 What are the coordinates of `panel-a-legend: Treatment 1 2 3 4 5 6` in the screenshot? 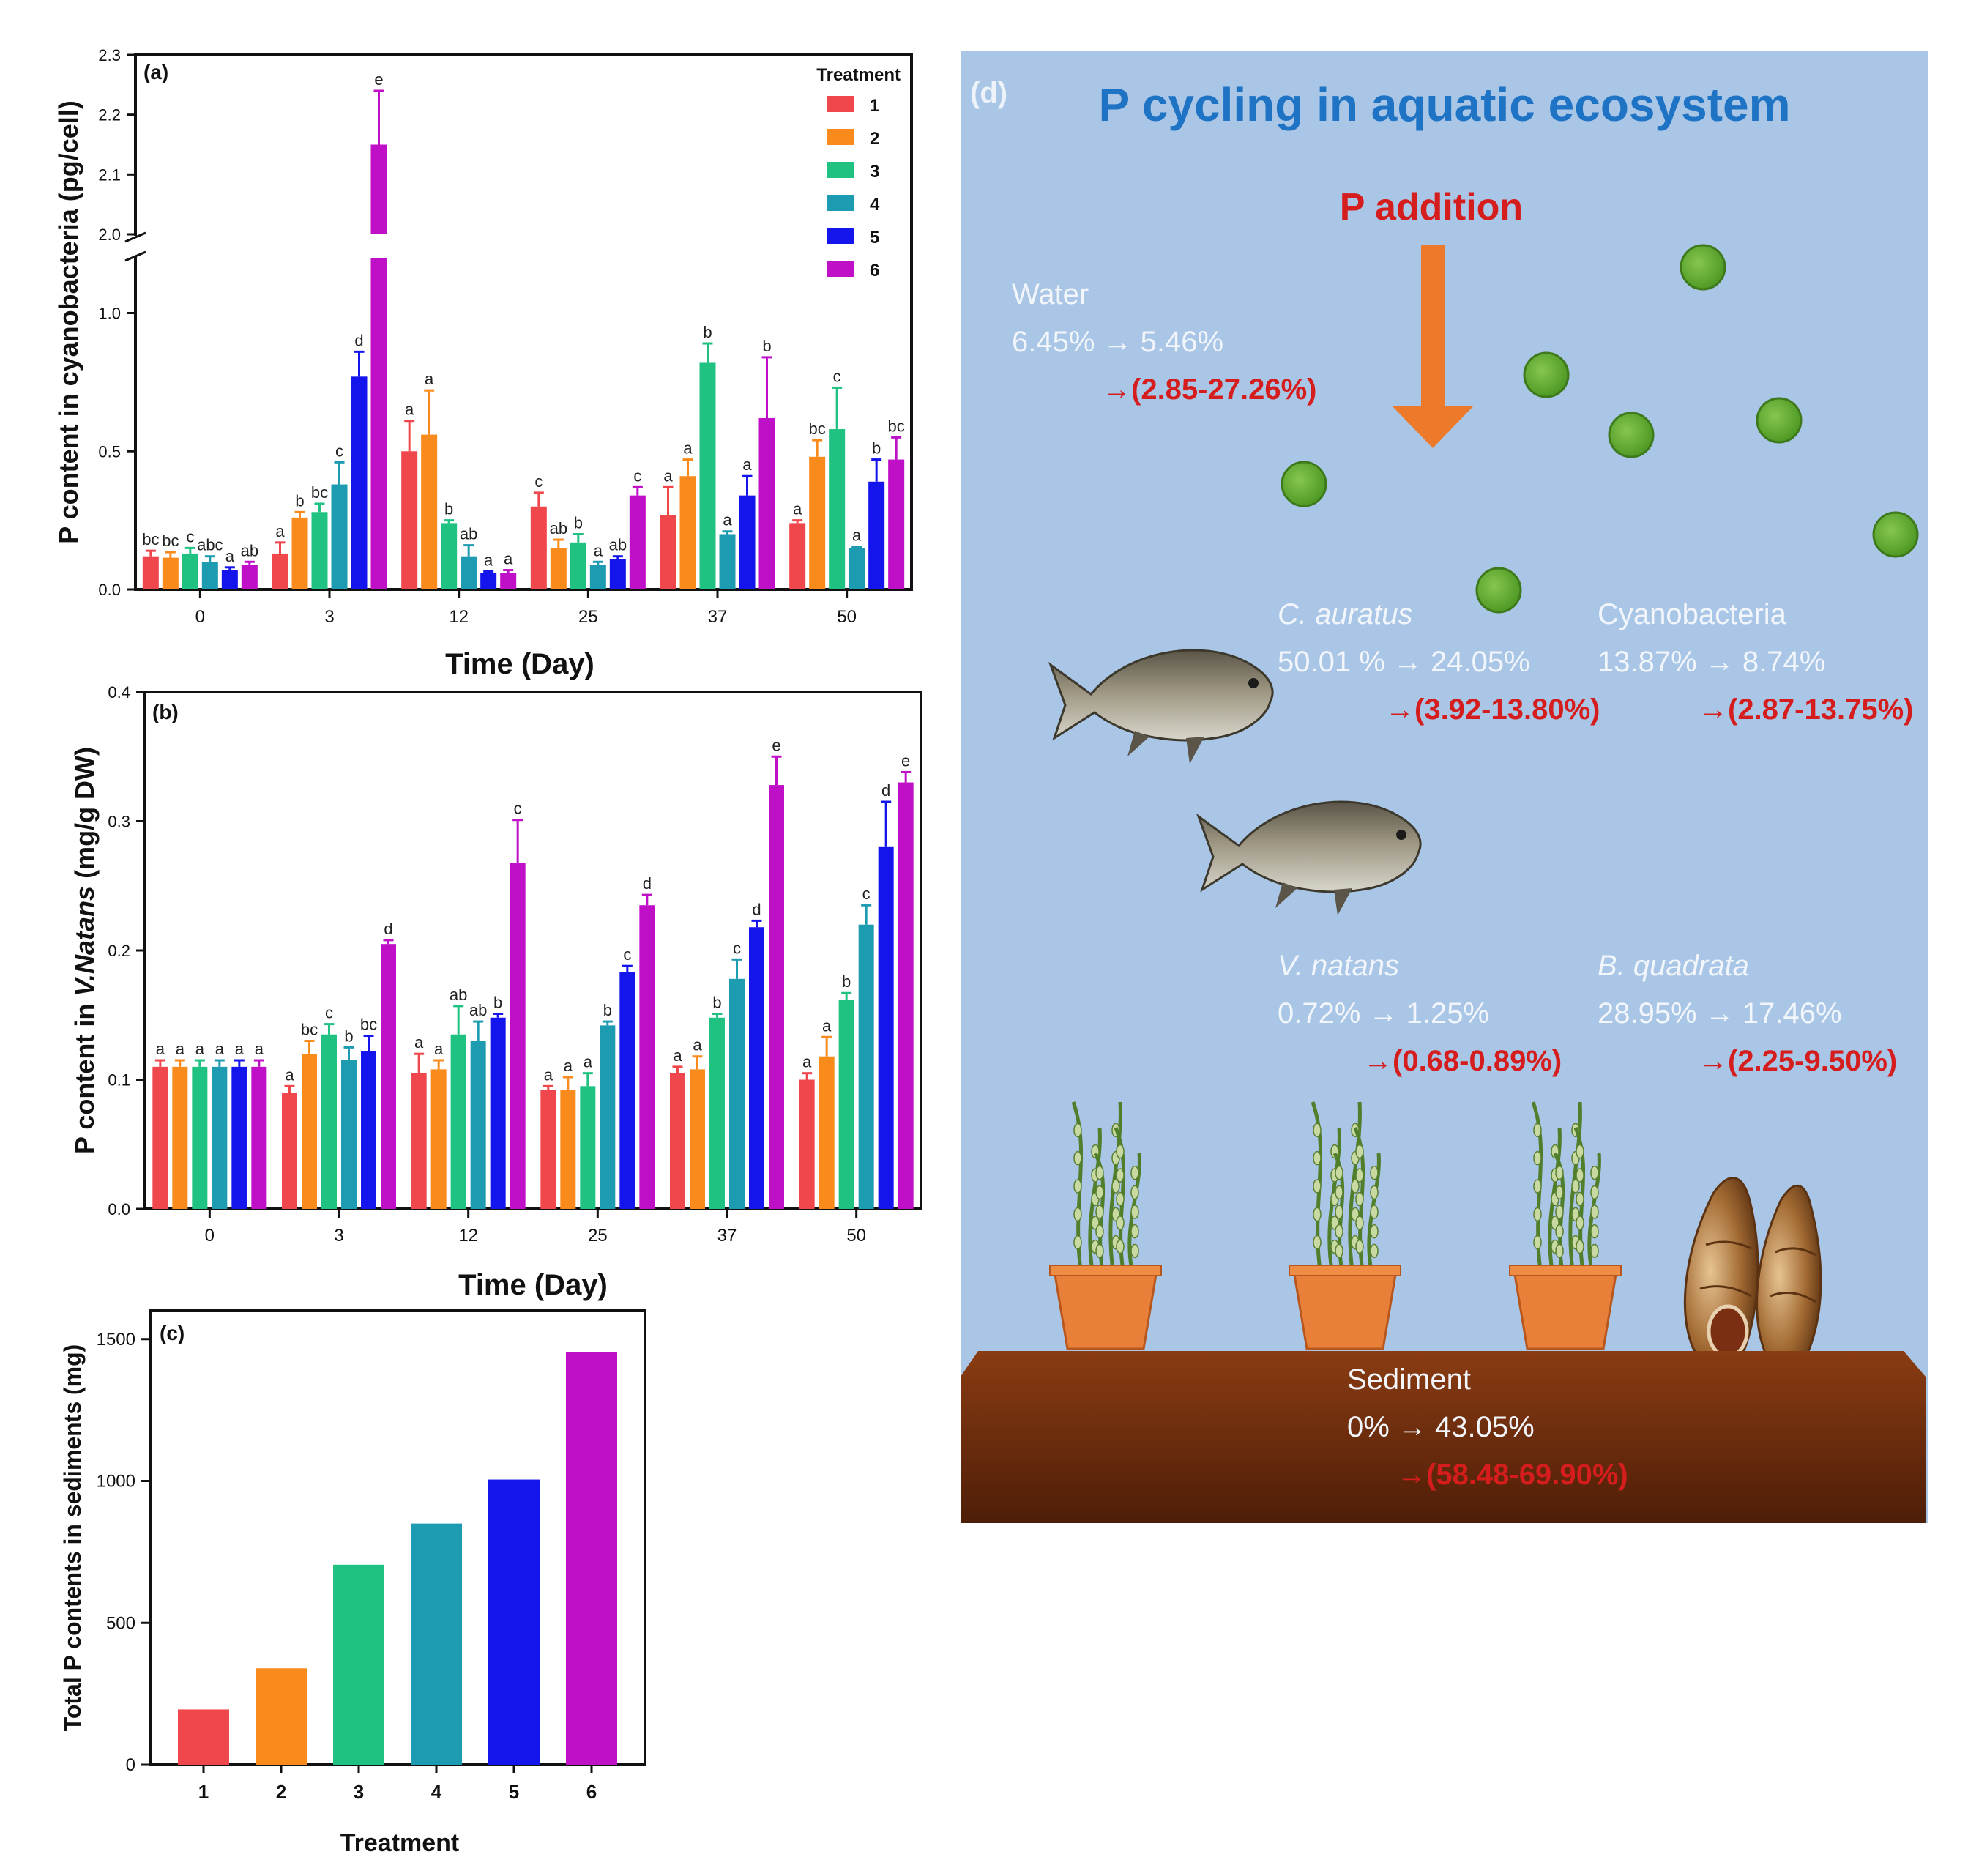 It's located at (858, 172).